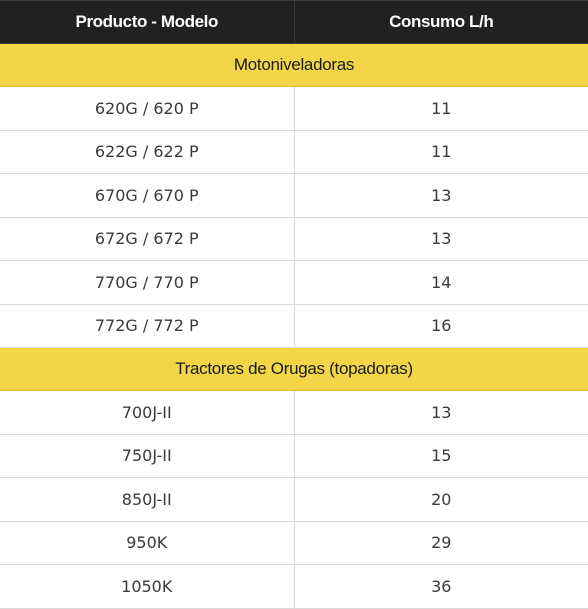 The height and width of the screenshot is (609, 588). I want to click on model-cell: 750J-II, so click(147, 456).